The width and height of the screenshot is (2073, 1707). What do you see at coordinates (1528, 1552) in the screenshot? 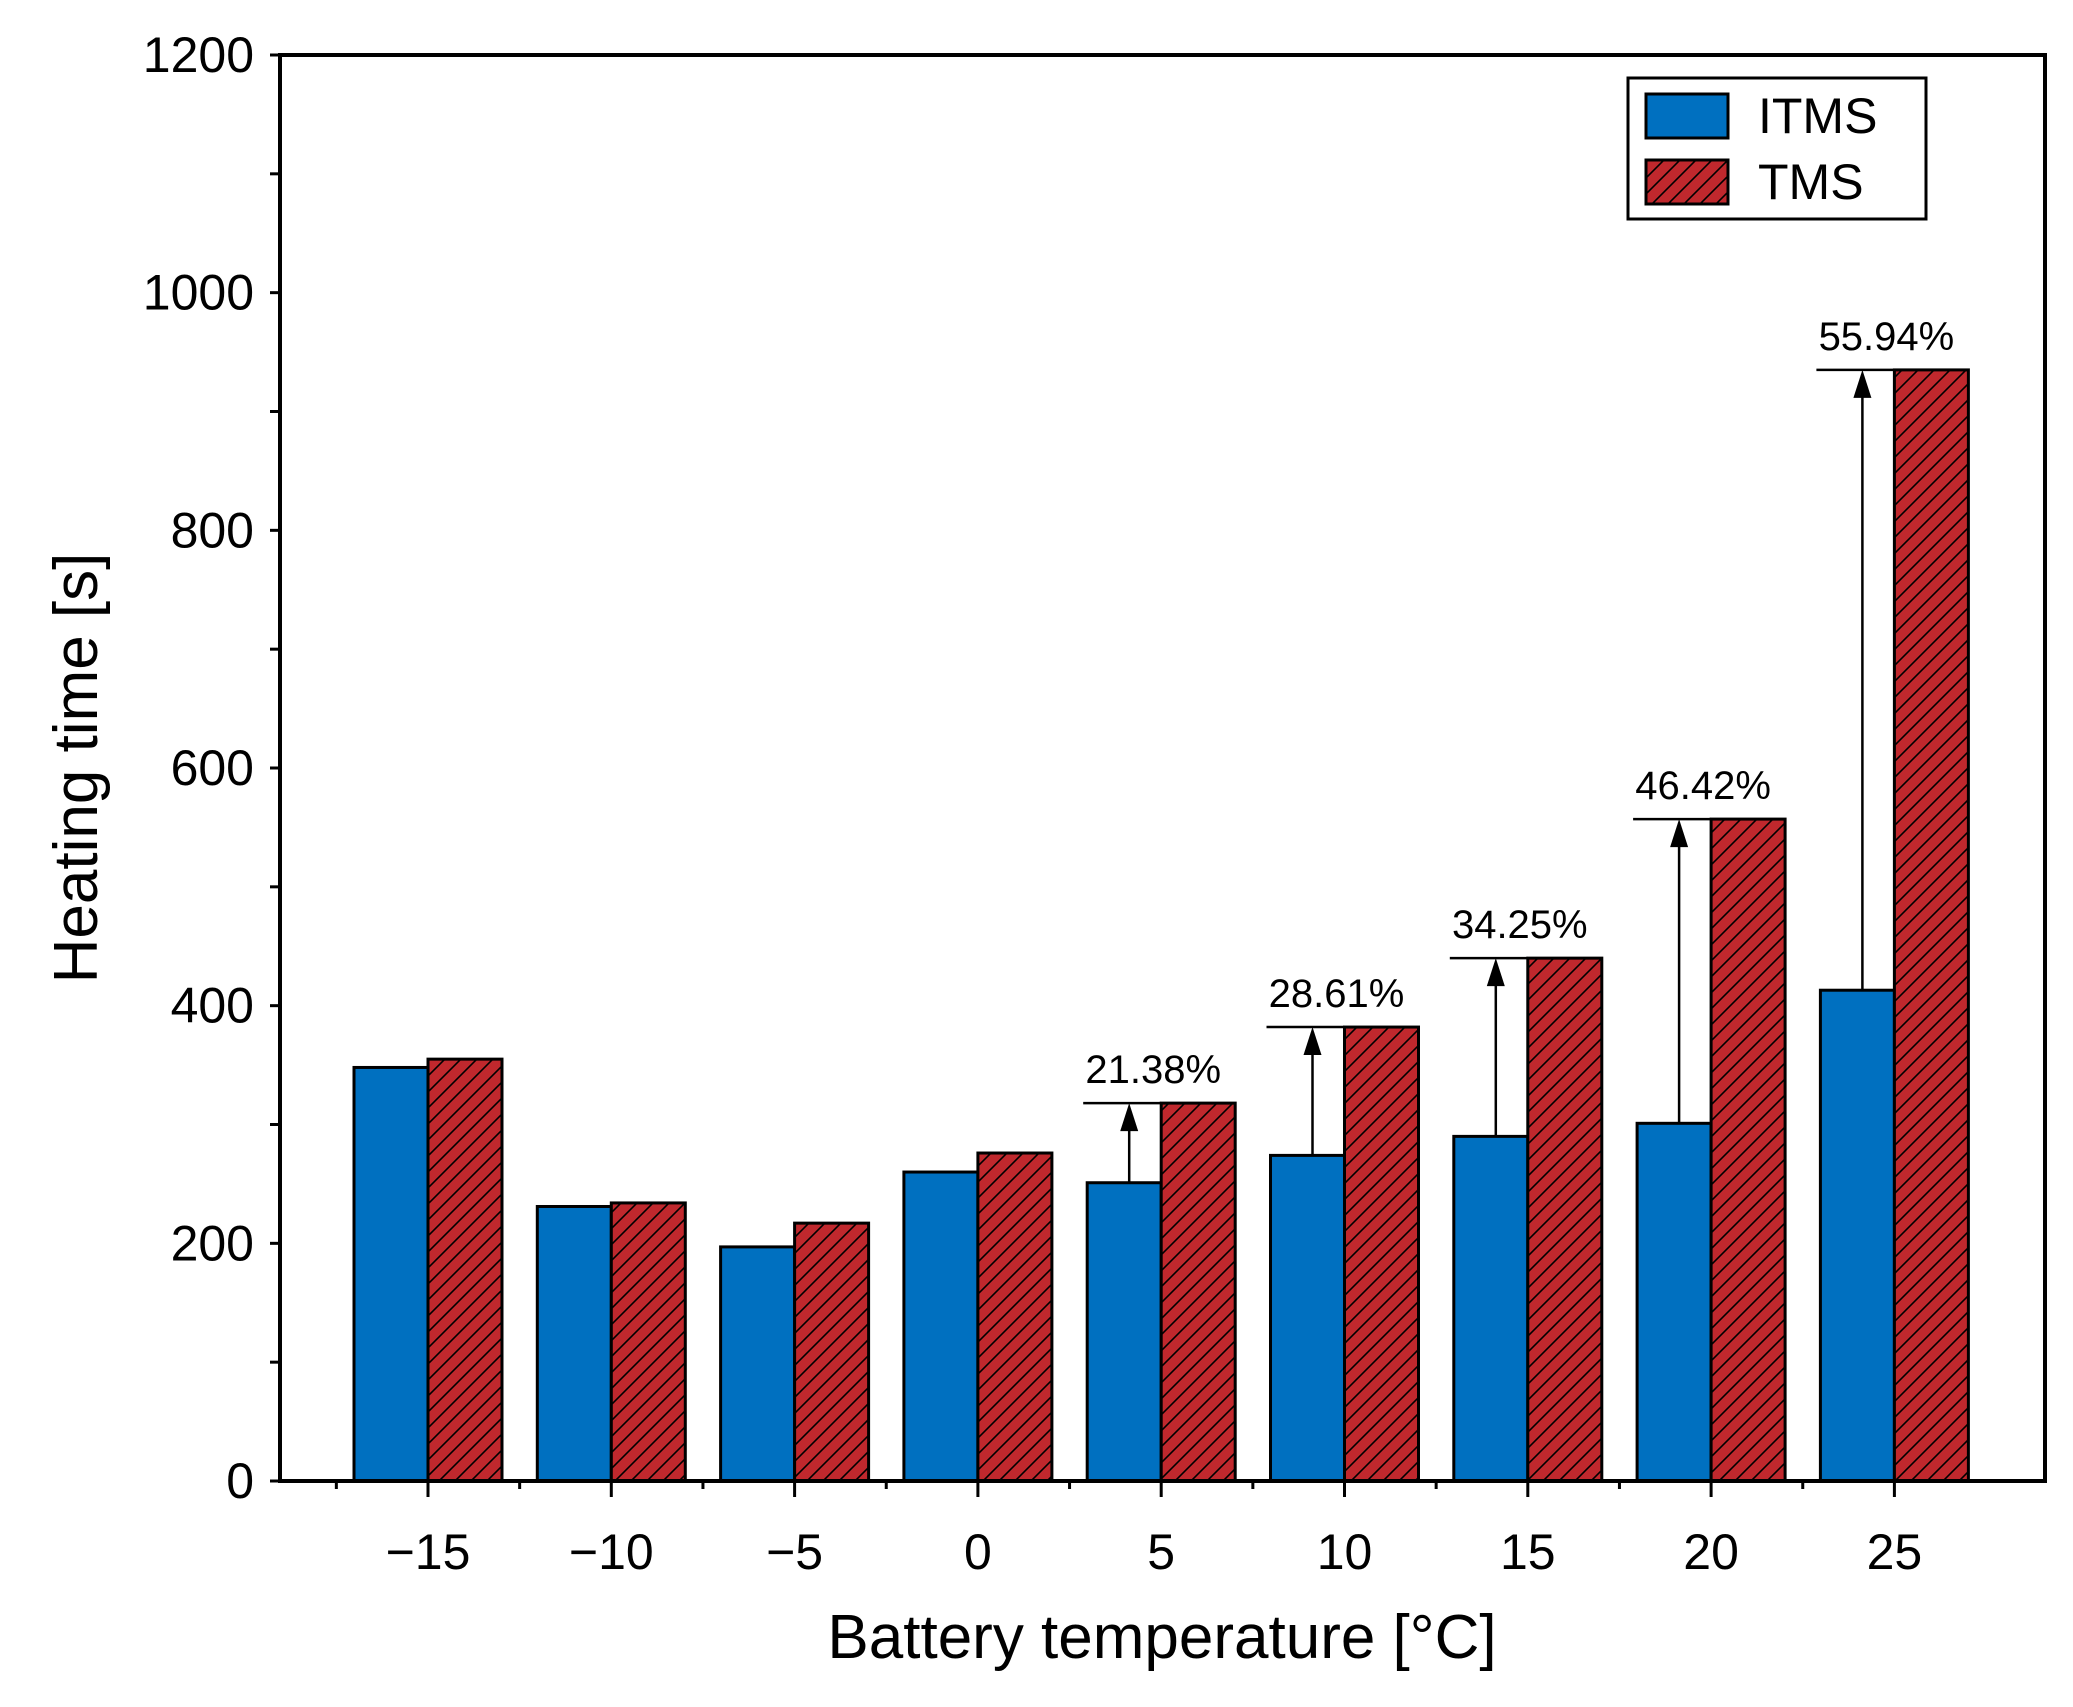
I see `x-tick-label: 15` at bounding box center [1528, 1552].